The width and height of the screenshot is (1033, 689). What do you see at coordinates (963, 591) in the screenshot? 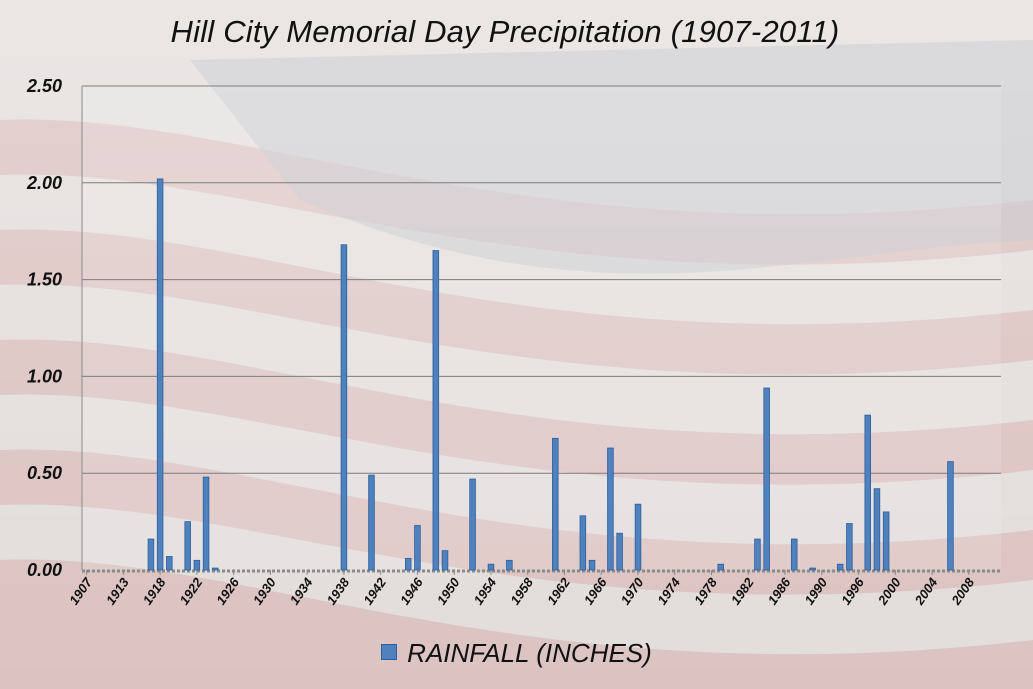
I see `x-tick-label: 2008` at bounding box center [963, 591].